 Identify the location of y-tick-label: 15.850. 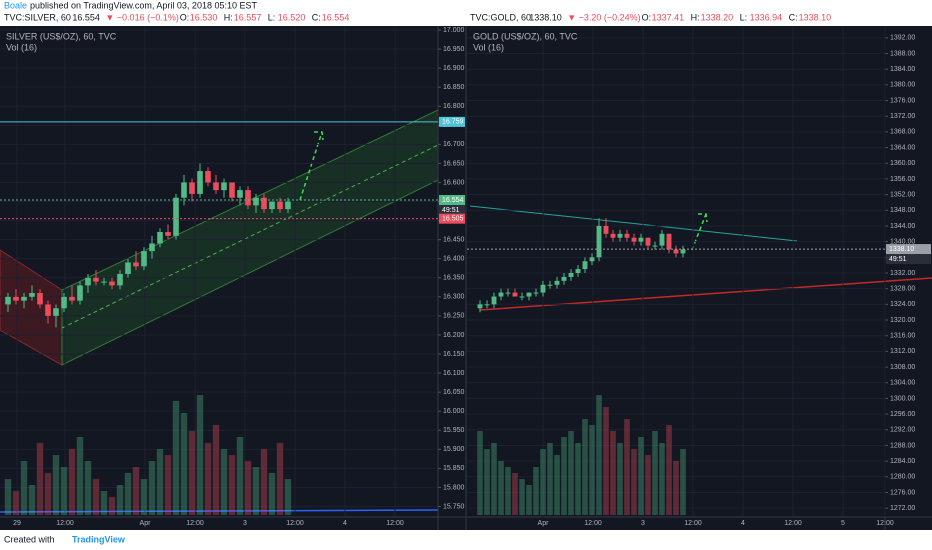
(454, 468).